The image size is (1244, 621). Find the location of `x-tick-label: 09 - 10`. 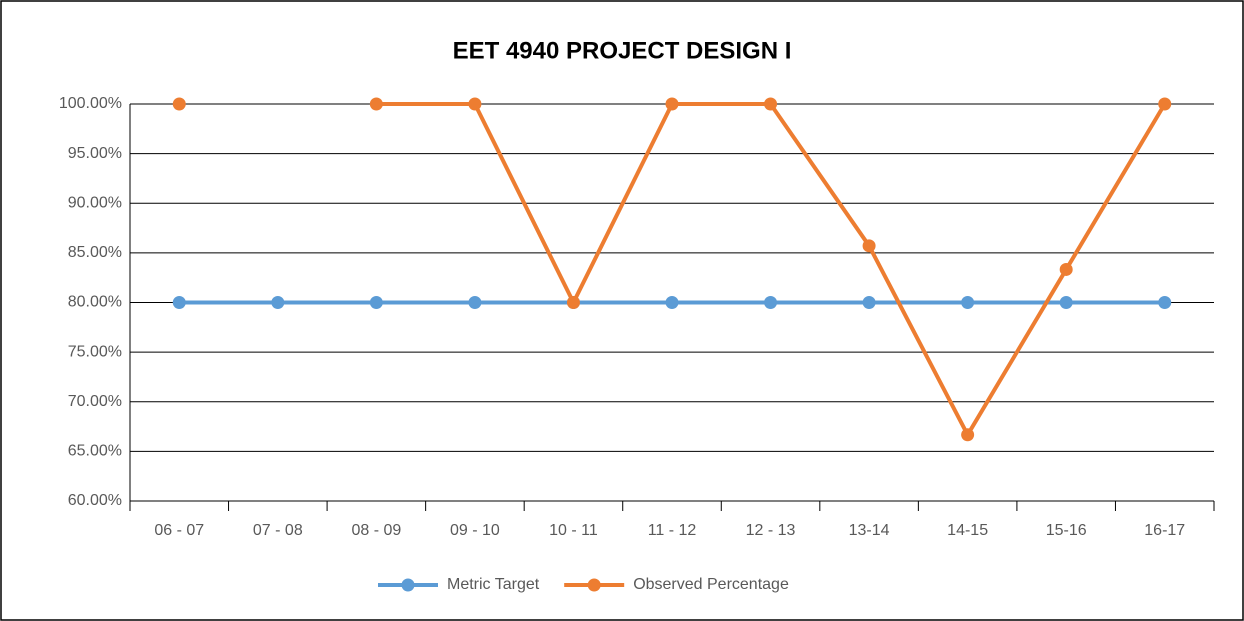

x-tick-label: 09 - 10 is located at coordinates (475, 530).